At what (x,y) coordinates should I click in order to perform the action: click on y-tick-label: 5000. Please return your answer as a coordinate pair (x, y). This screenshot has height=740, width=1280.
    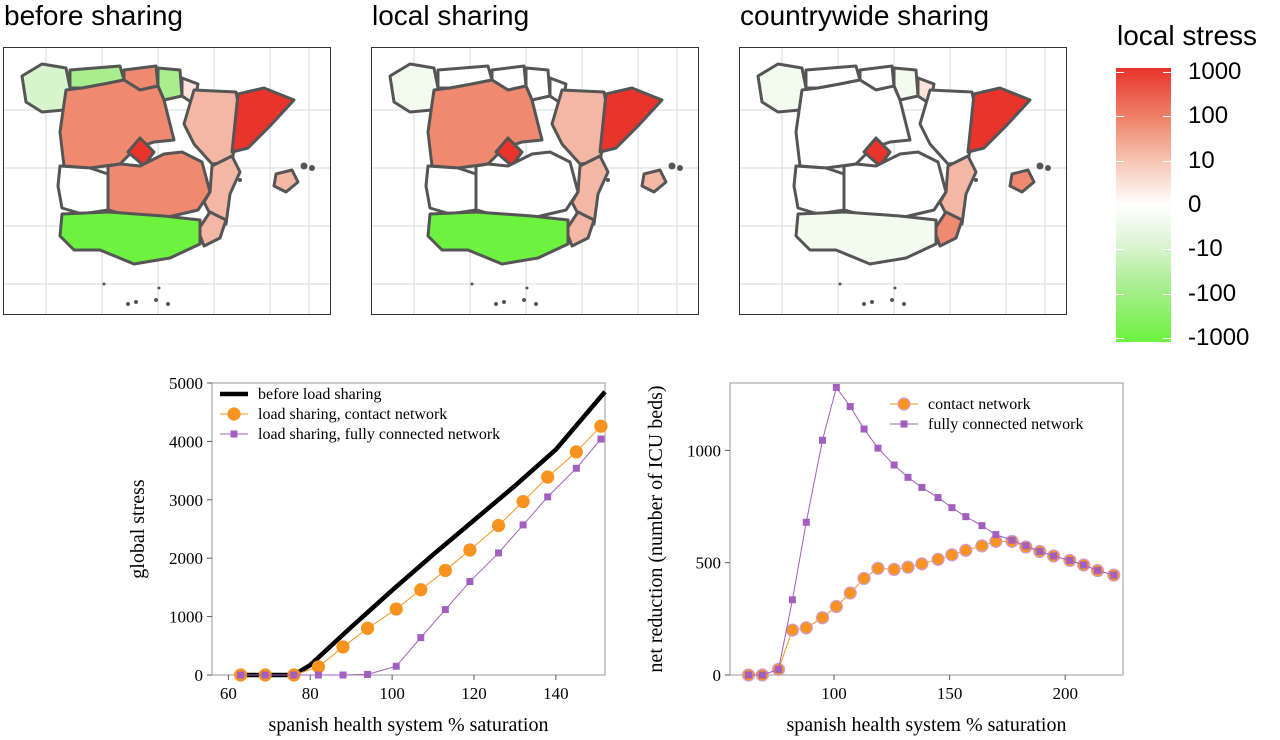
    Looking at the image, I should click on (186, 383).